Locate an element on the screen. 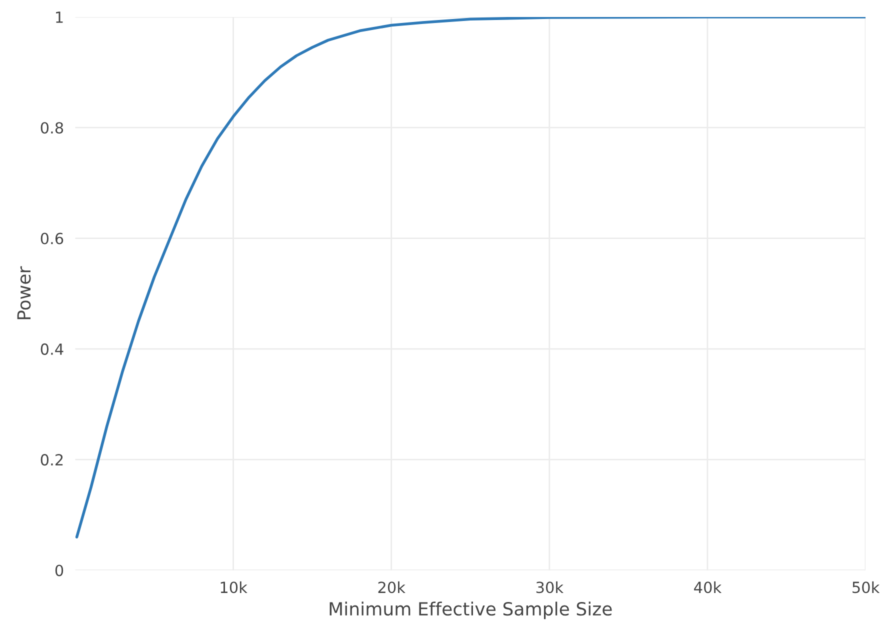 The height and width of the screenshot is (628, 885). y-tick-label: 0.6 is located at coordinates (52, 238).